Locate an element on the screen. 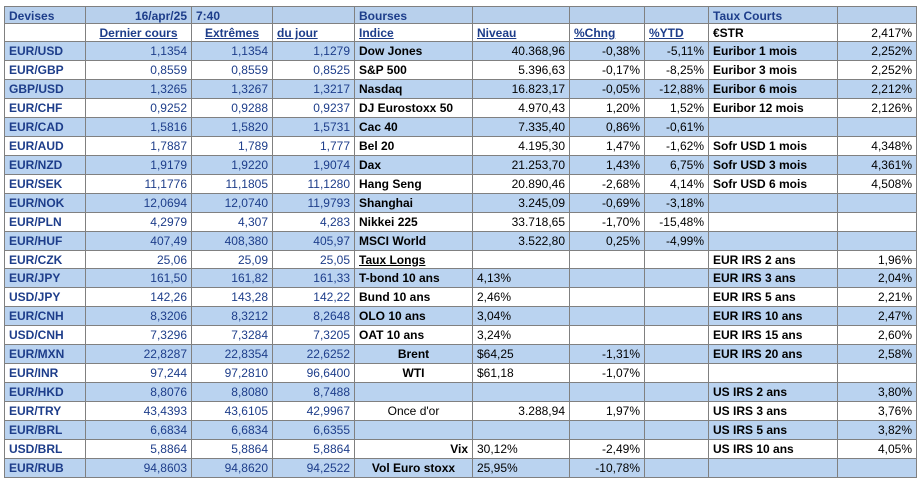 This screenshot has height=482, width=921. rate-name: EUR IRS 20 ans is located at coordinates (773, 355).